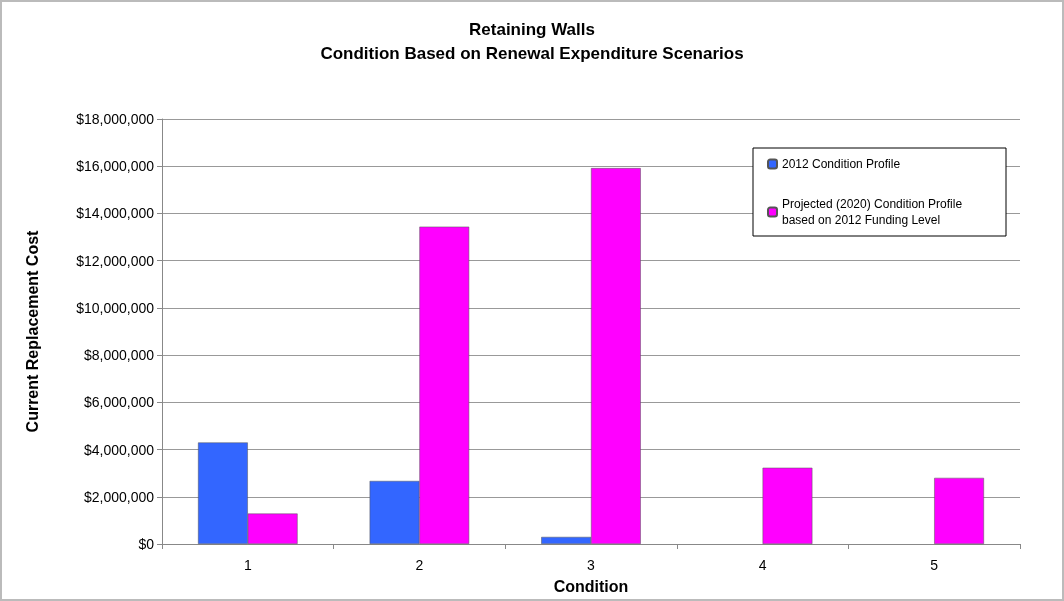 The image size is (1064, 601). I want to click on y-tick-label: $10,000,000, so click(115, 307).